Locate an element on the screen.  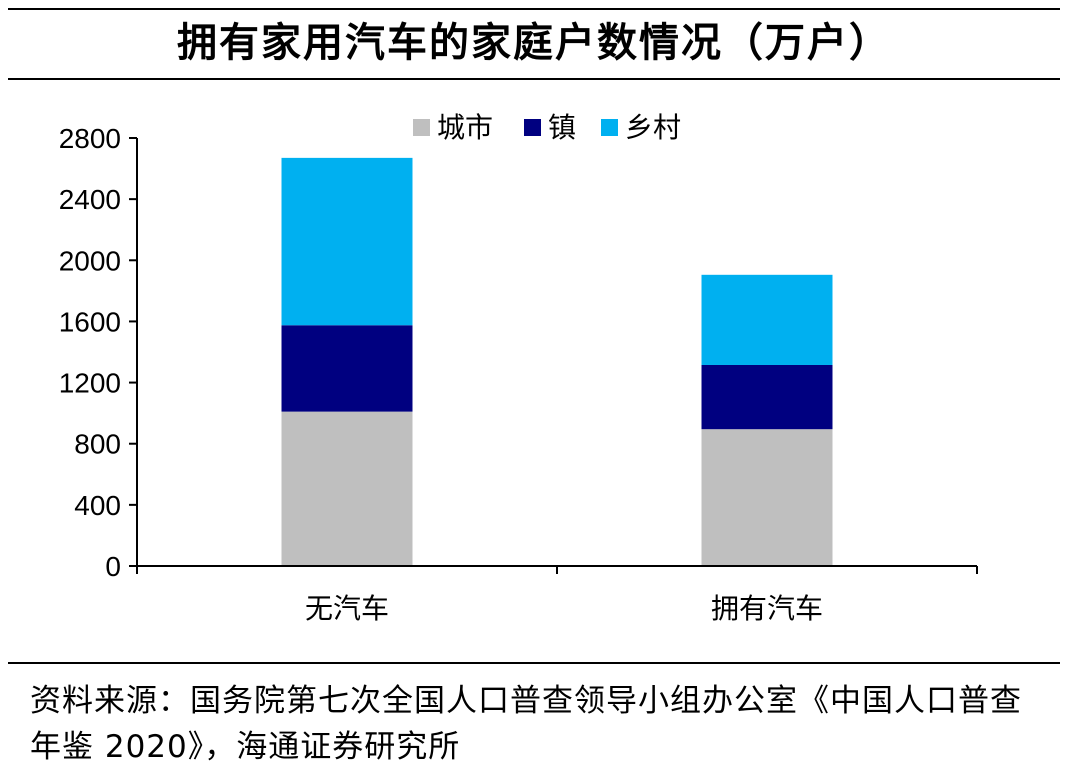
y-tick-label: 2400 is located at coordinates (90, 199).